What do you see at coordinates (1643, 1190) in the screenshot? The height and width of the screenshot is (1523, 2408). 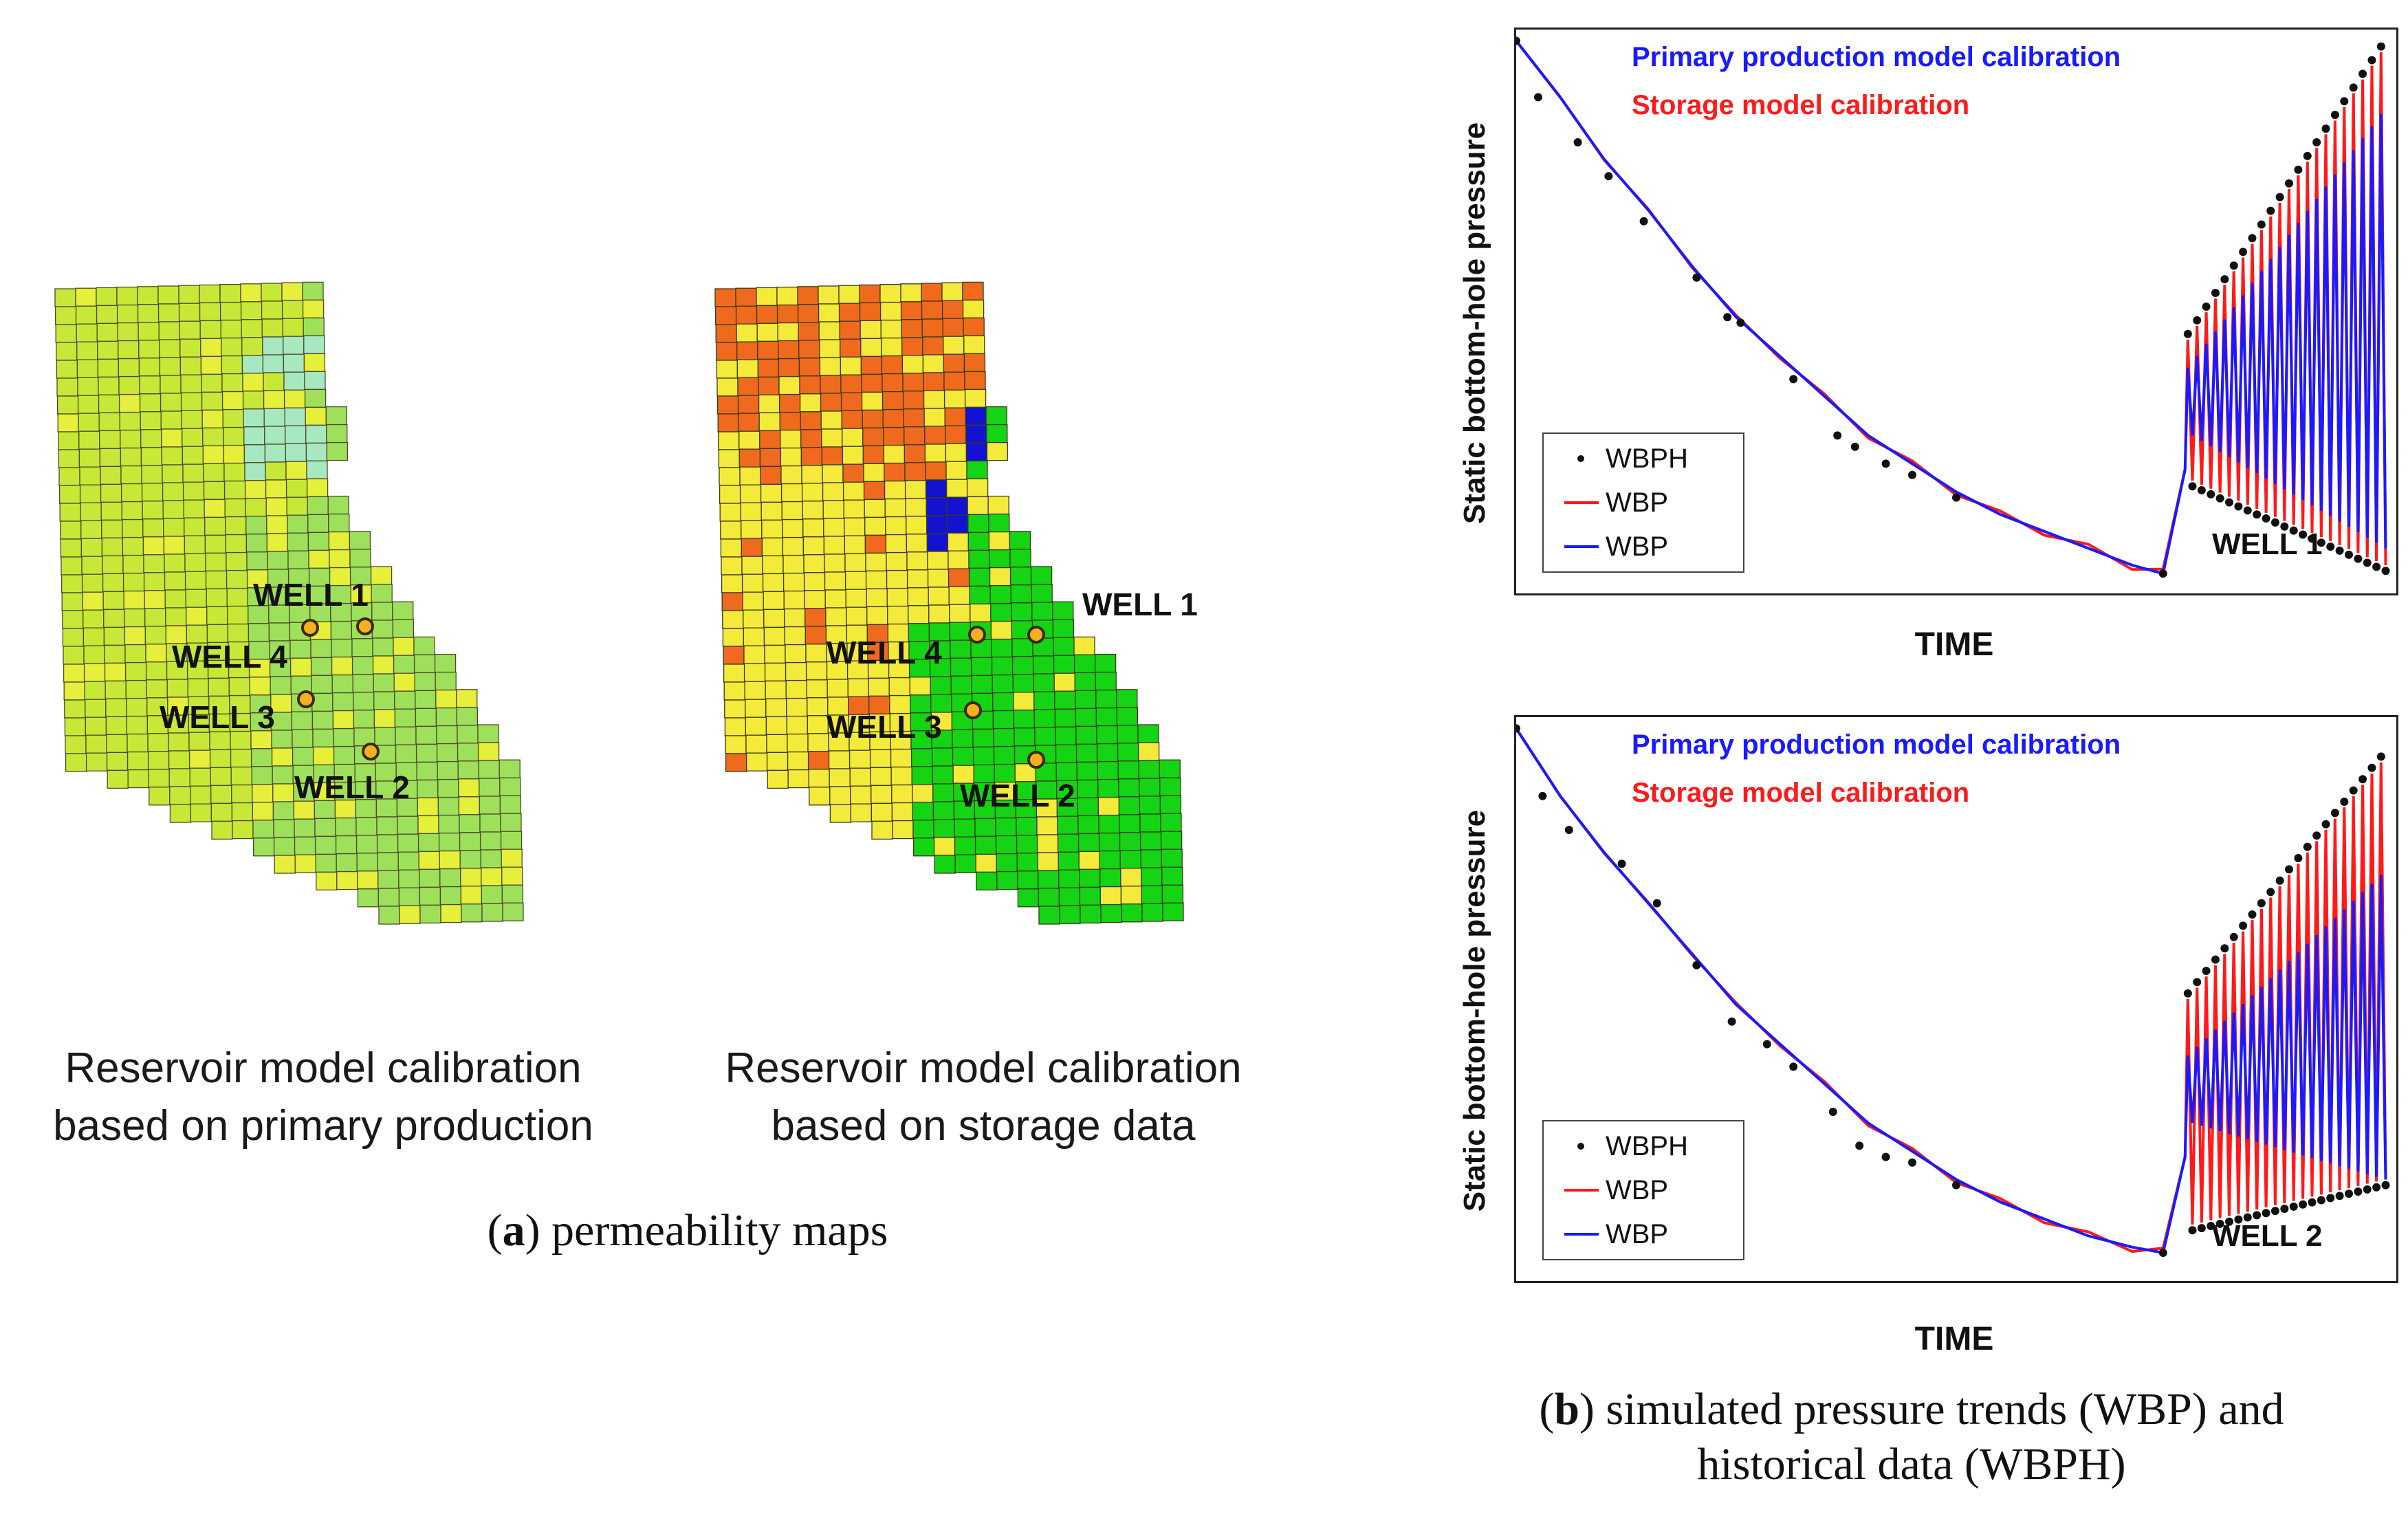 I see `chart2-legend: WBPH WBP WBP` at bounding box center [1643, 1190].